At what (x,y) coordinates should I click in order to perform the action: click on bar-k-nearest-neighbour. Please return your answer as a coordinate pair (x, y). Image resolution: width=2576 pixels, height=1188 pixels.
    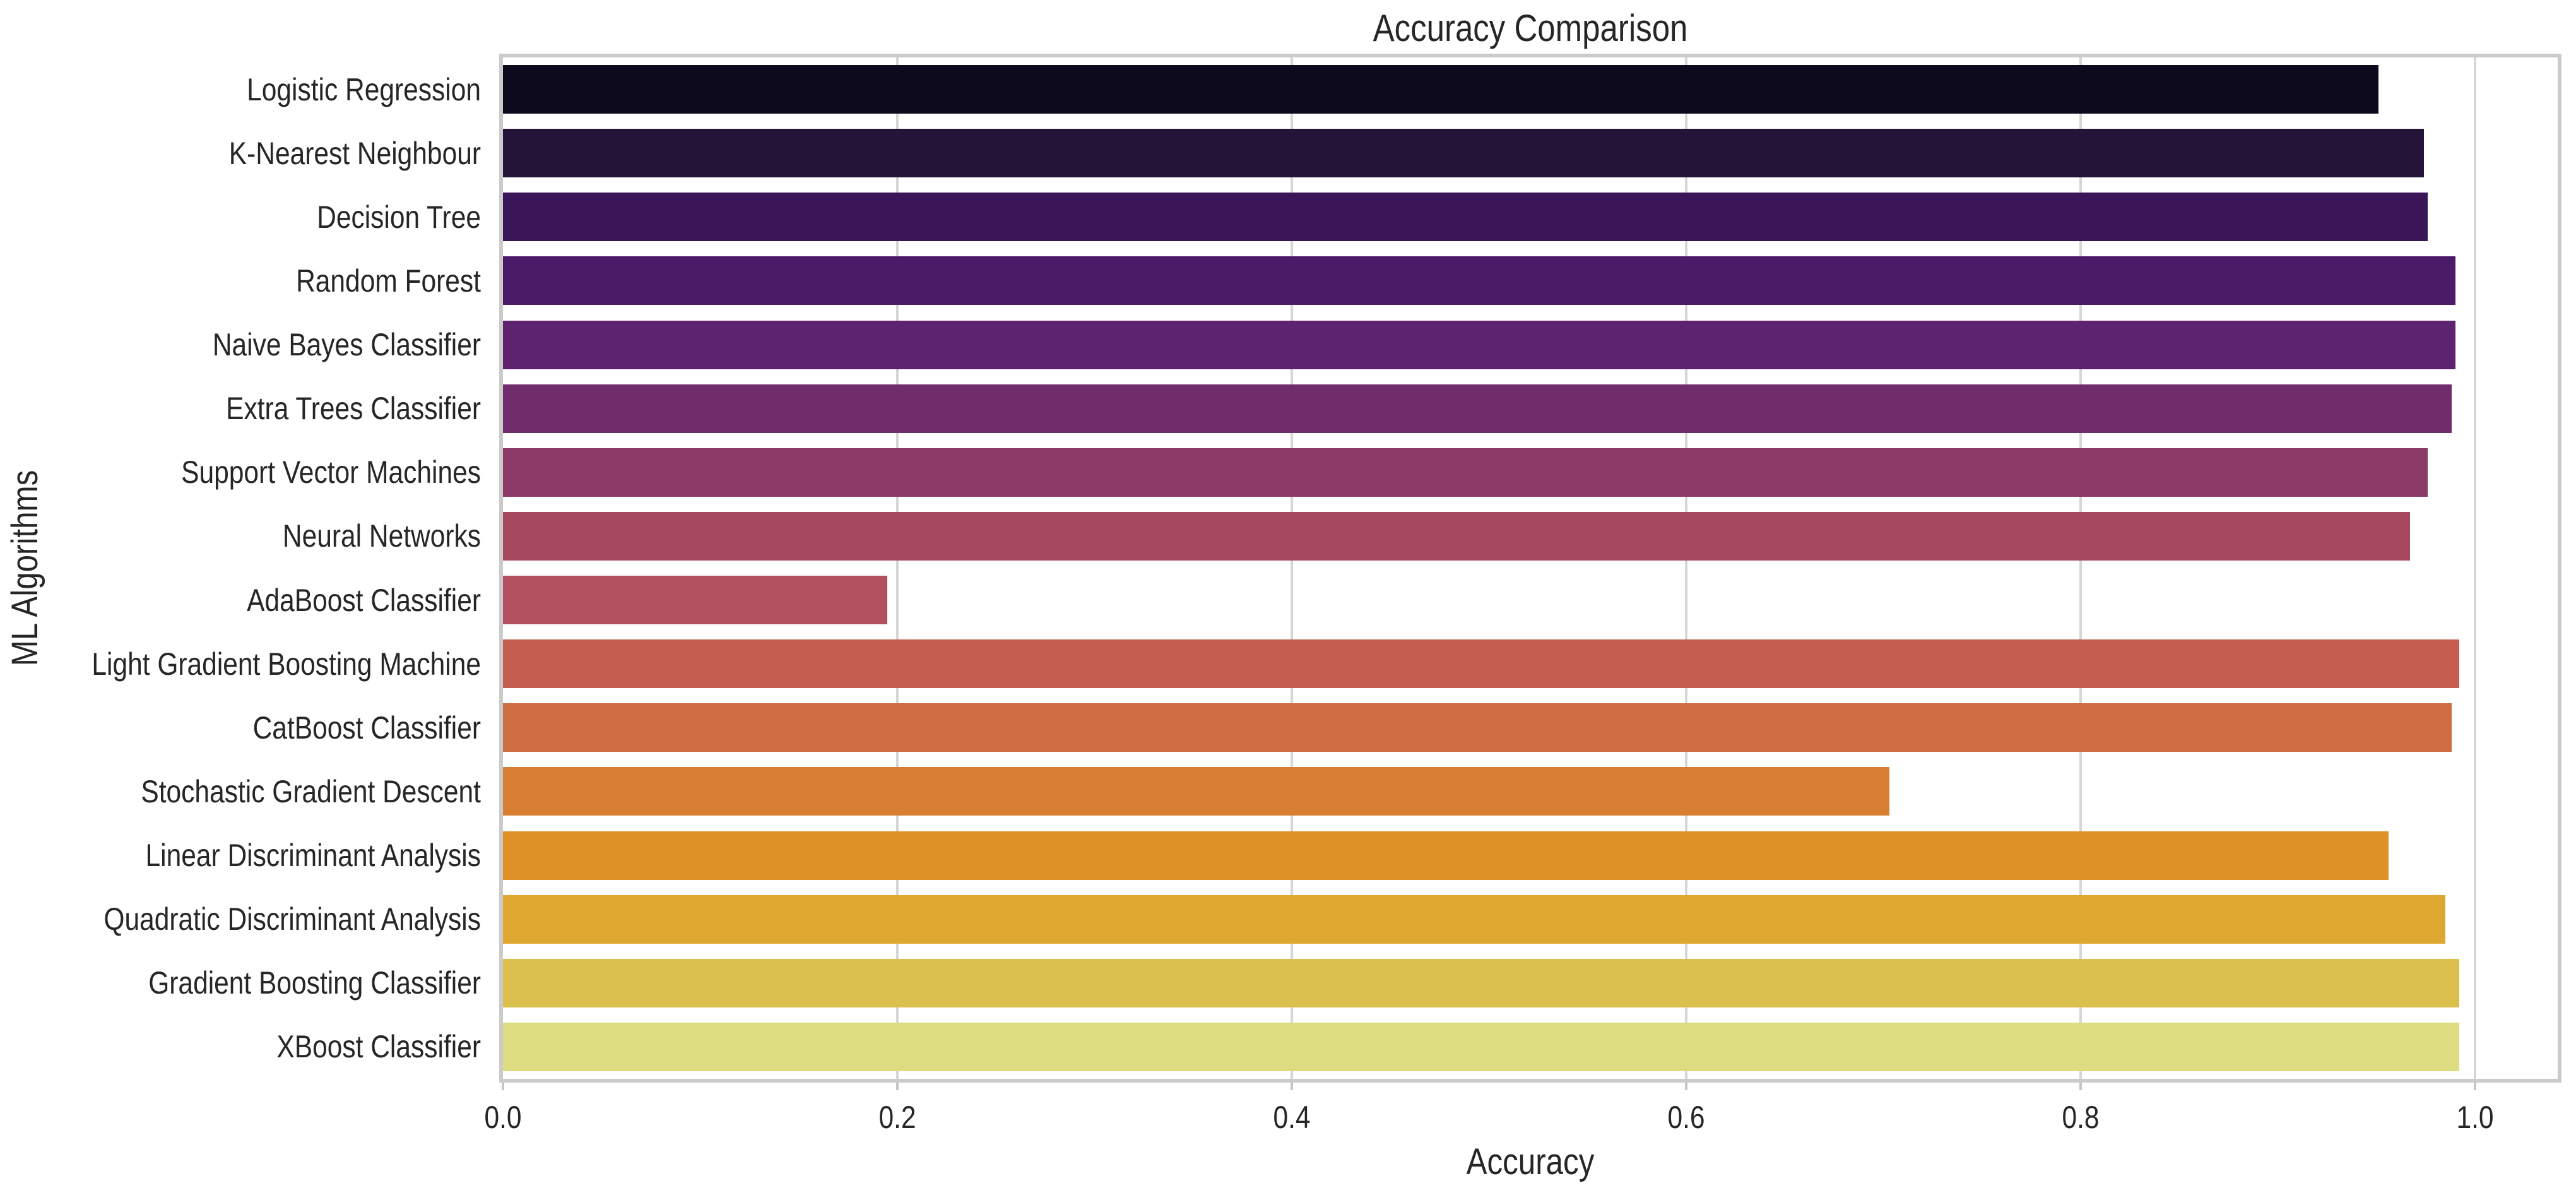
    Looking at the image, I should click on (1463, 153).